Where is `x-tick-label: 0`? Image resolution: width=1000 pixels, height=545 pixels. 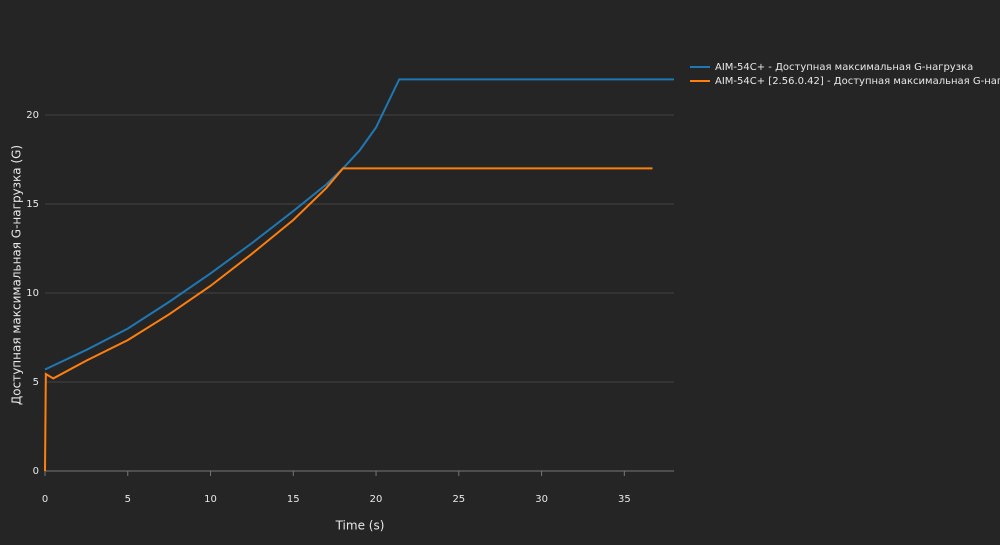
x-tick-label: 0 is located at coordinates (45, 499).